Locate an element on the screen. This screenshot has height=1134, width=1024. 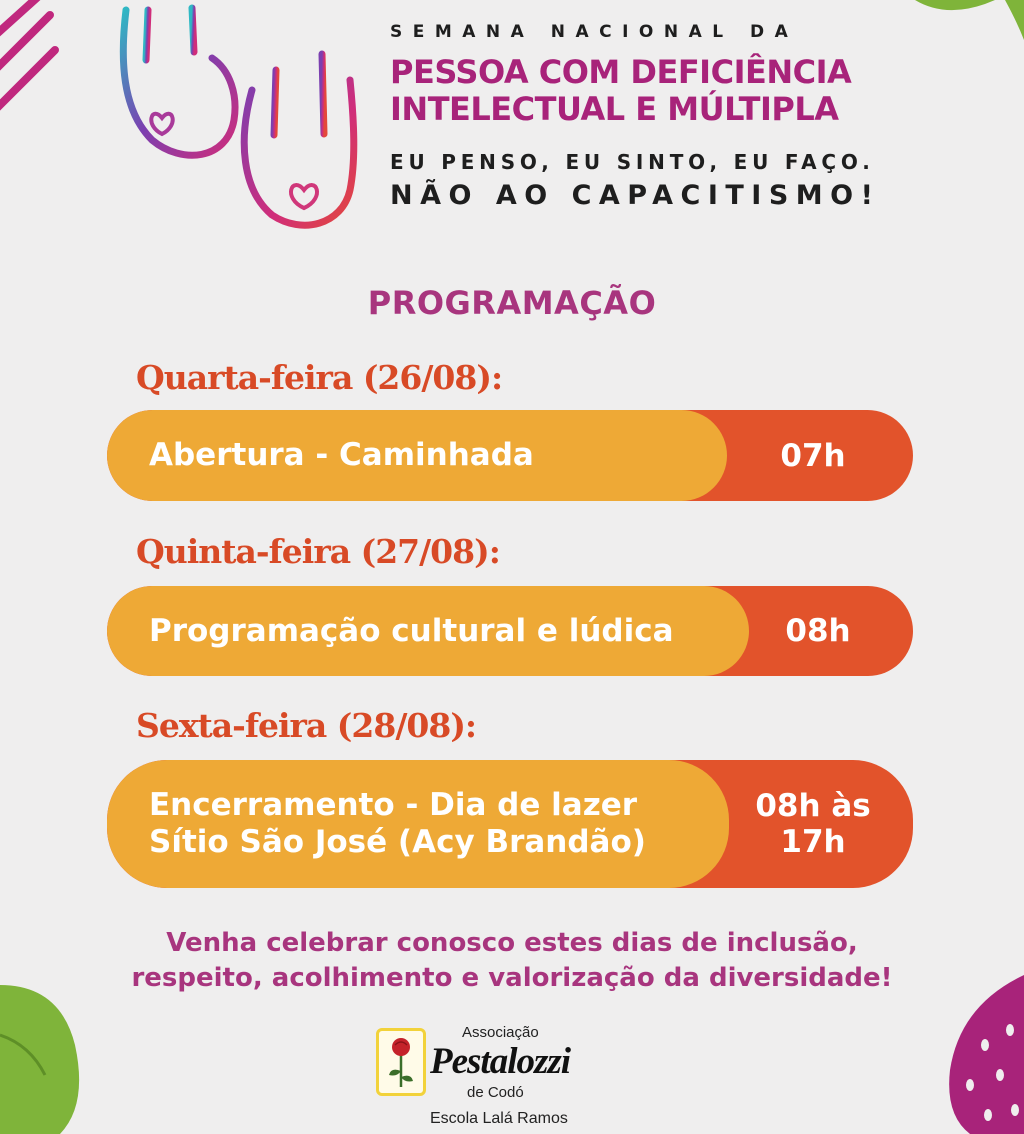
program-title: PROGRAMAÇÃO is located at coordinates (512, 303).